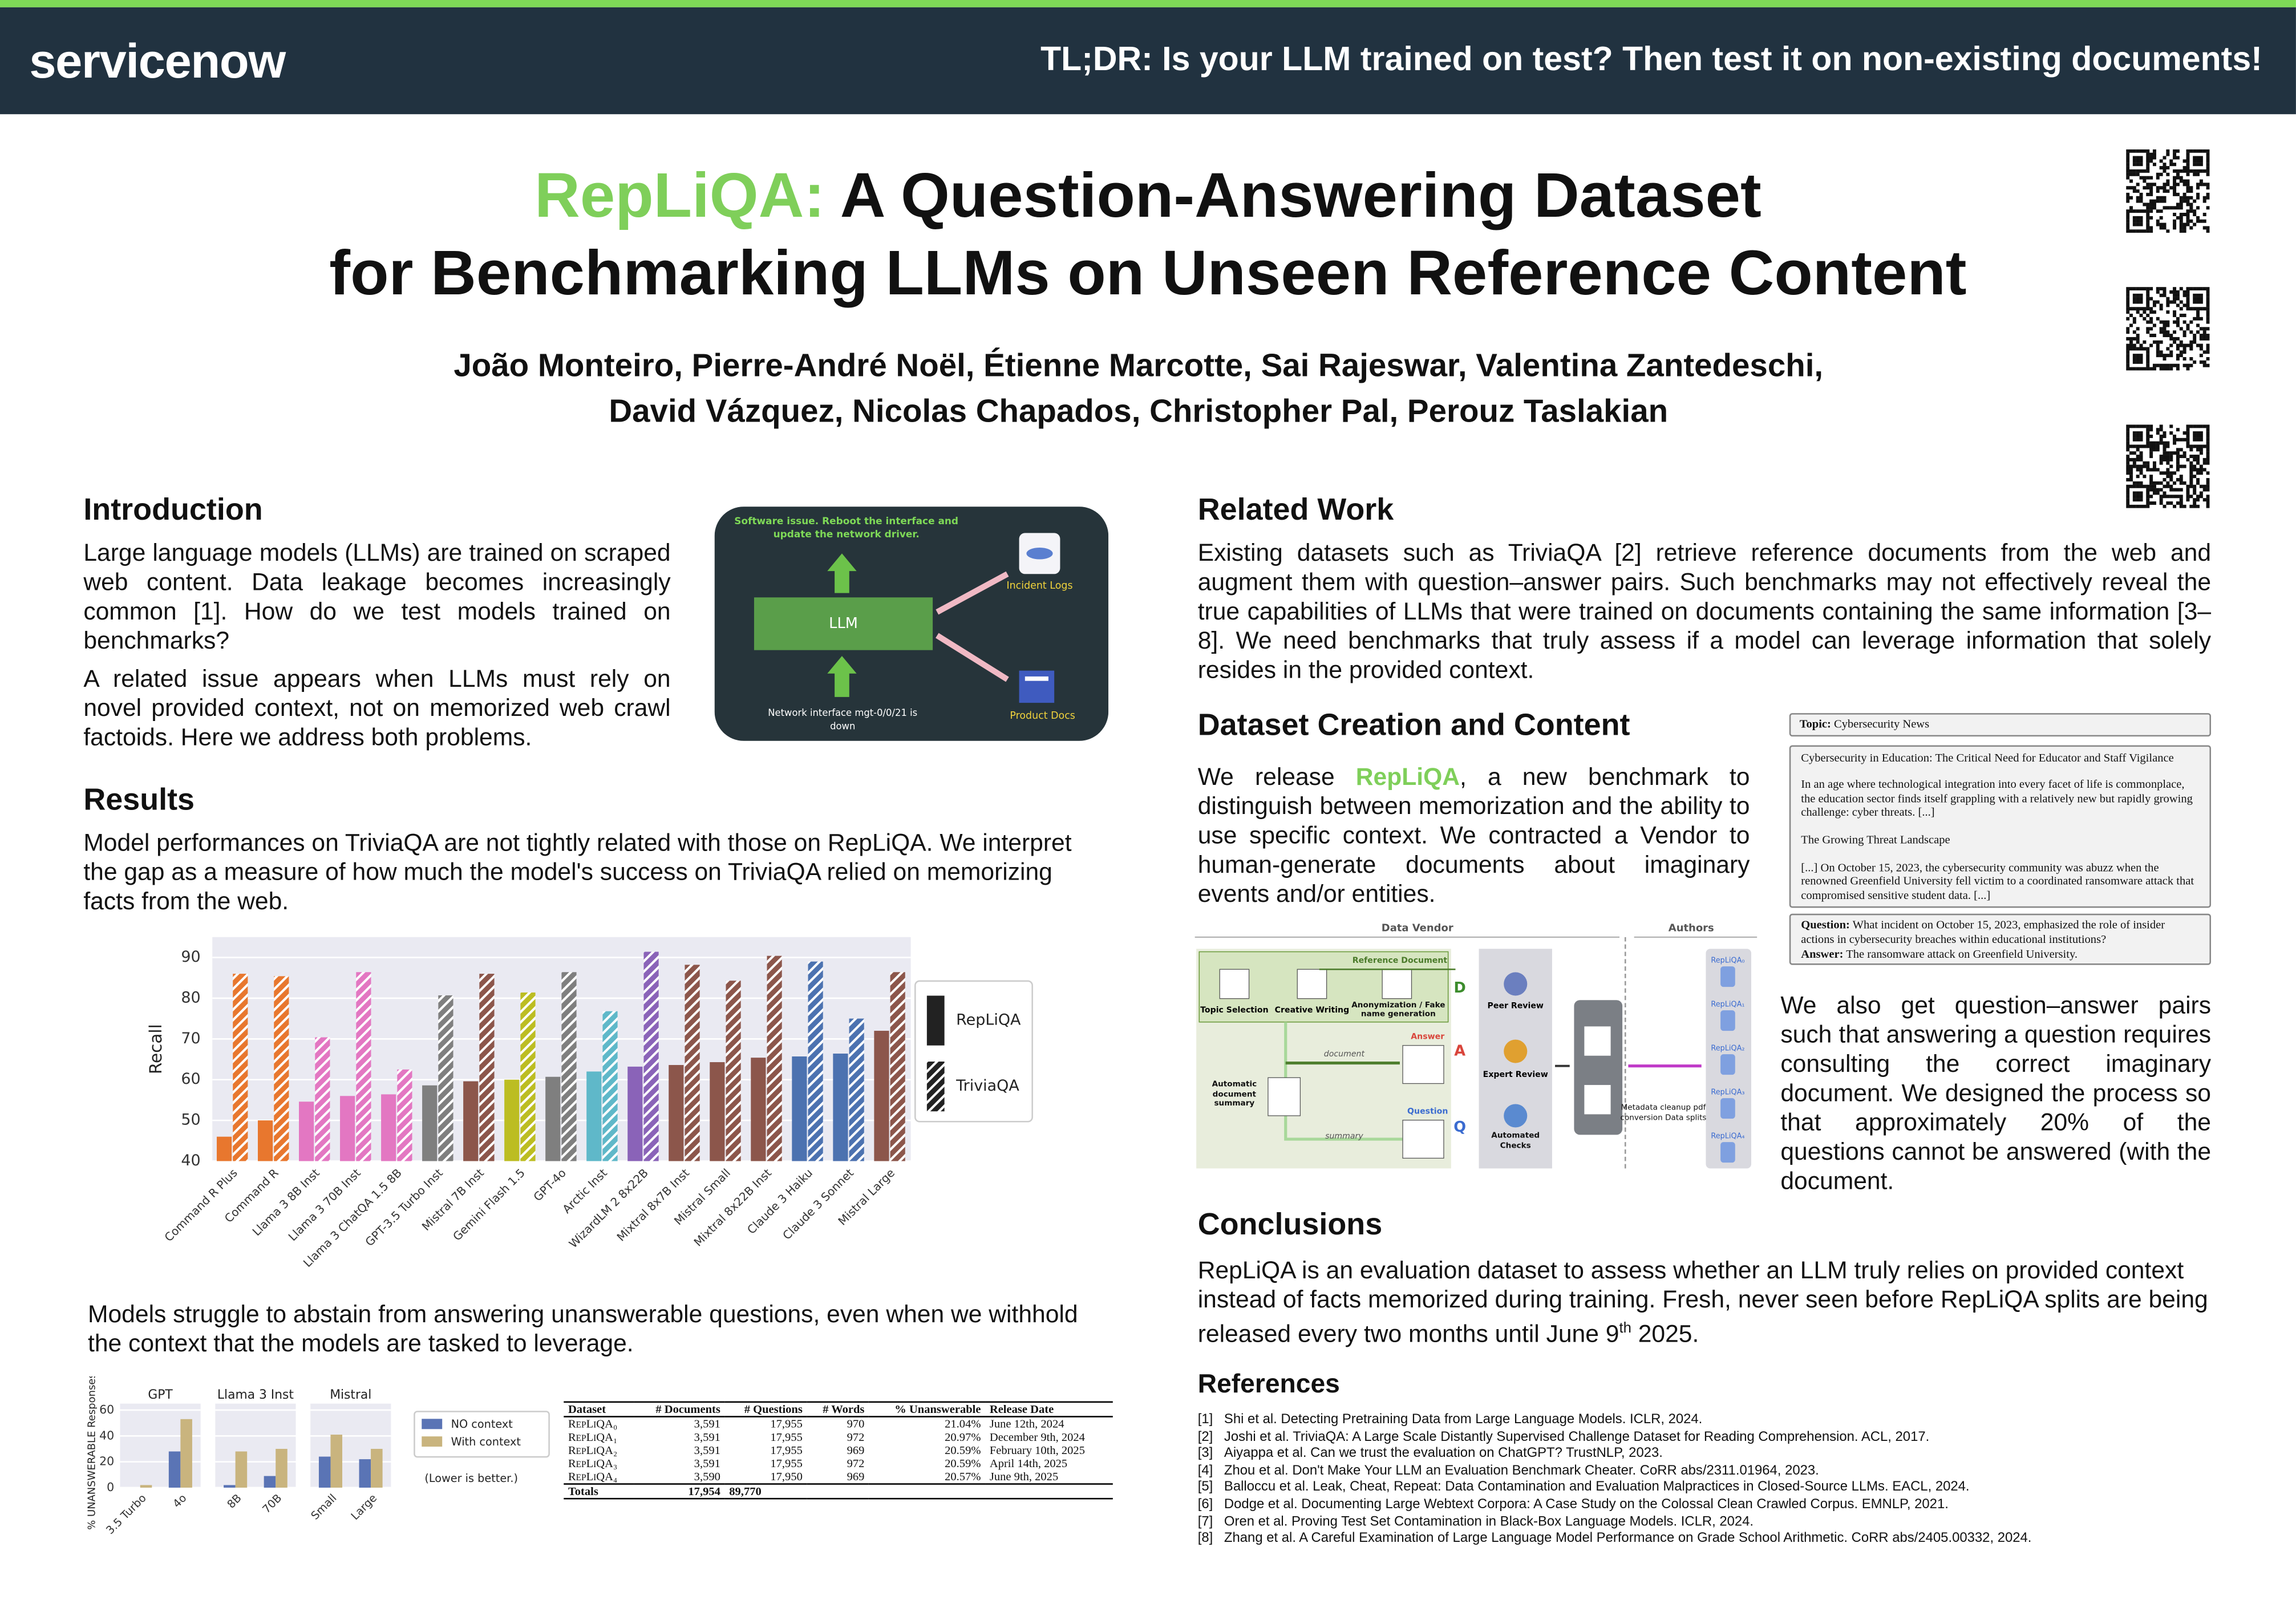  What do you see at coordinates (593, 1450) in the screenshot?
I see `table-cell: RepLiQA₂` at bounding box center [593, 1450].